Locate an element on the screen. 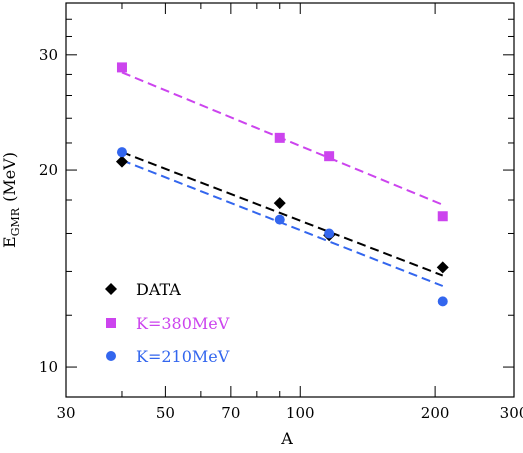 The height and width of the screenshot is (453, 523). y-tick-label: 30 is located at coordinates (48, 55).